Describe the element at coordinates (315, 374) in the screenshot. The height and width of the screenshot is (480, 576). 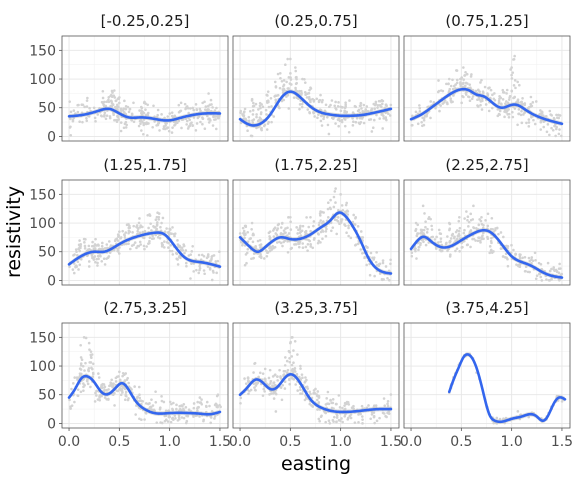
I see `facet-panel: (3.25,3.75] 0.0 0.5 1.0 1.5` at that location.